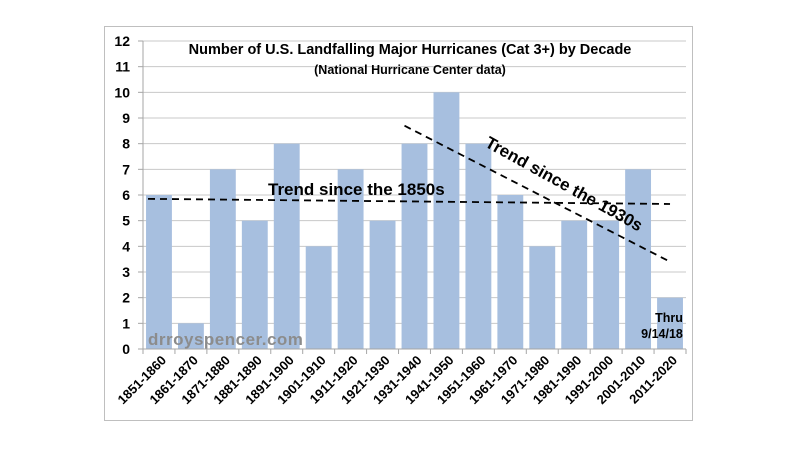 The image size is (800, 450). What do you see at coordinates (410, 70) in the screenshot?
I see `chart-subtitle: (National Hurricane Center data)` at bounding box center [410, 70].